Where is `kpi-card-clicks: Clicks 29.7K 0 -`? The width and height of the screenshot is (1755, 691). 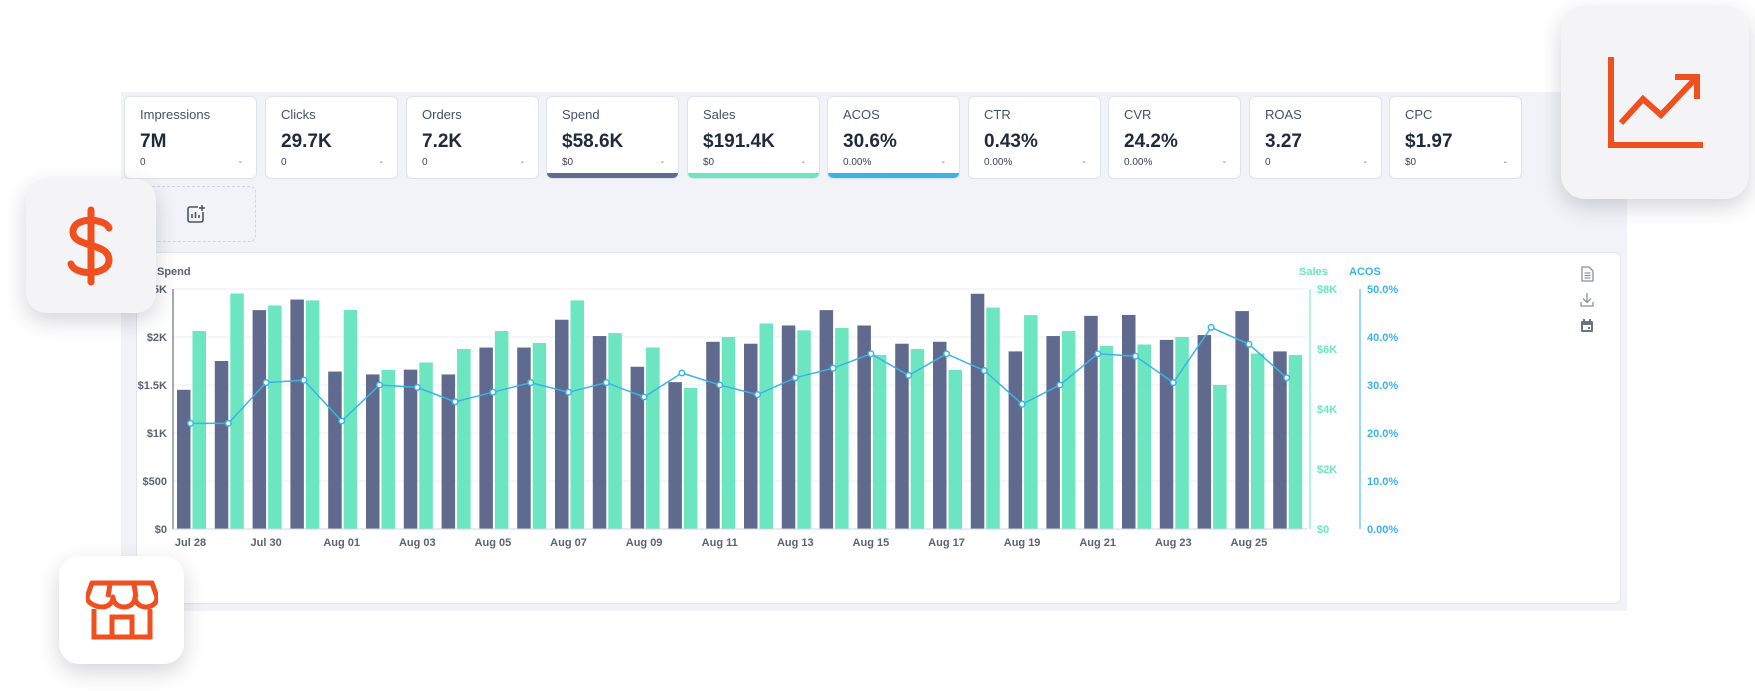 kpi-card-clicks: Clicks 29.7K 0 - is located at coordinates (331, 137).